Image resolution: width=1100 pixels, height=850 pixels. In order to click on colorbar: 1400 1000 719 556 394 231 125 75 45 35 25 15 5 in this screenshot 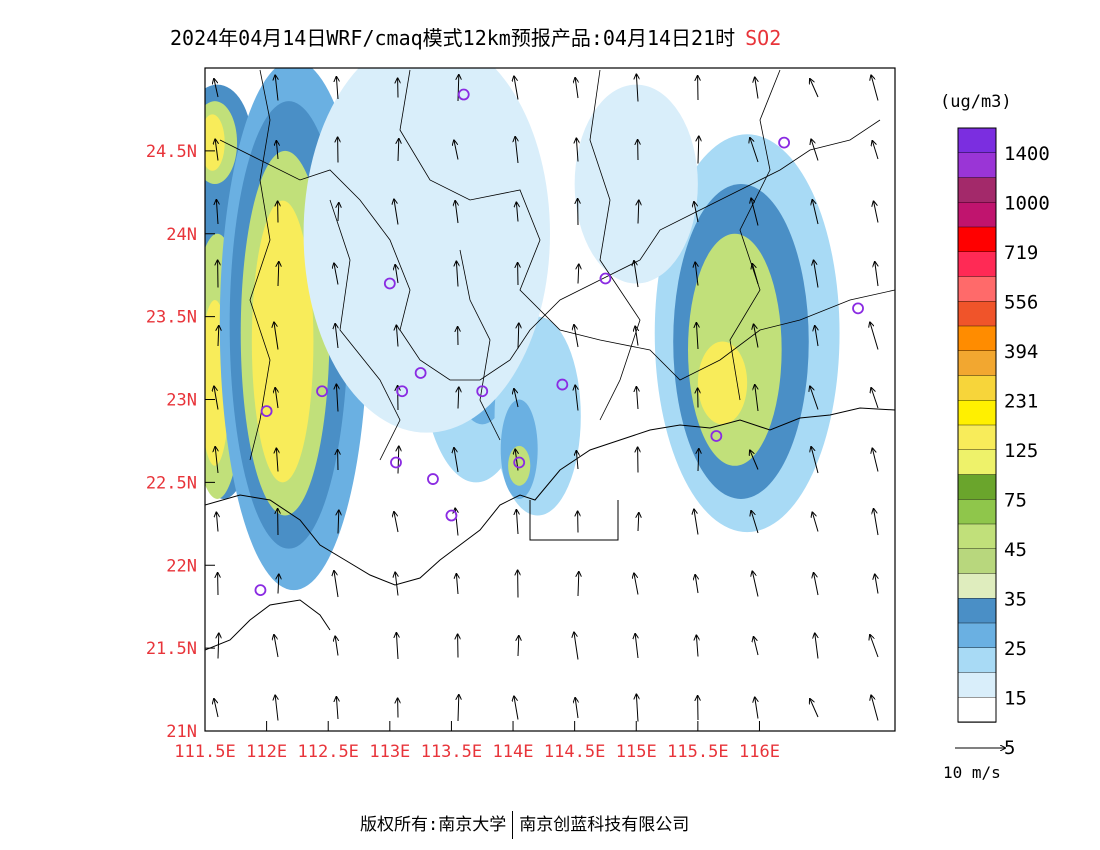, I will do `click(1003, 443)`.